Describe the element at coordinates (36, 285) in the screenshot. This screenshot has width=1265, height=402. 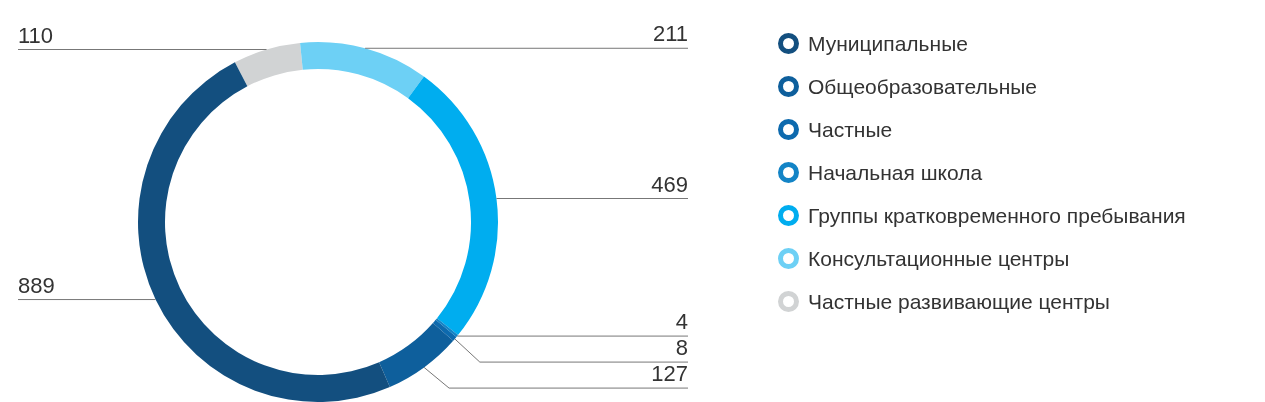
I see `data-label: 889` at that location.